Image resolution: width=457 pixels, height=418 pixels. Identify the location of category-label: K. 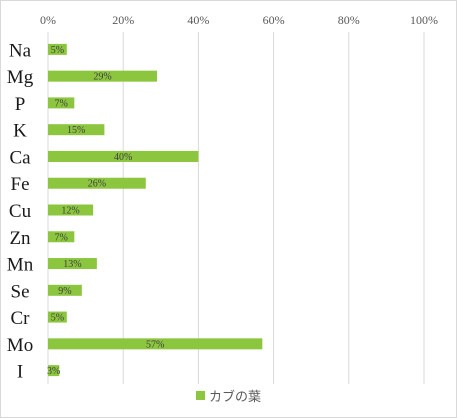
(20, 131).